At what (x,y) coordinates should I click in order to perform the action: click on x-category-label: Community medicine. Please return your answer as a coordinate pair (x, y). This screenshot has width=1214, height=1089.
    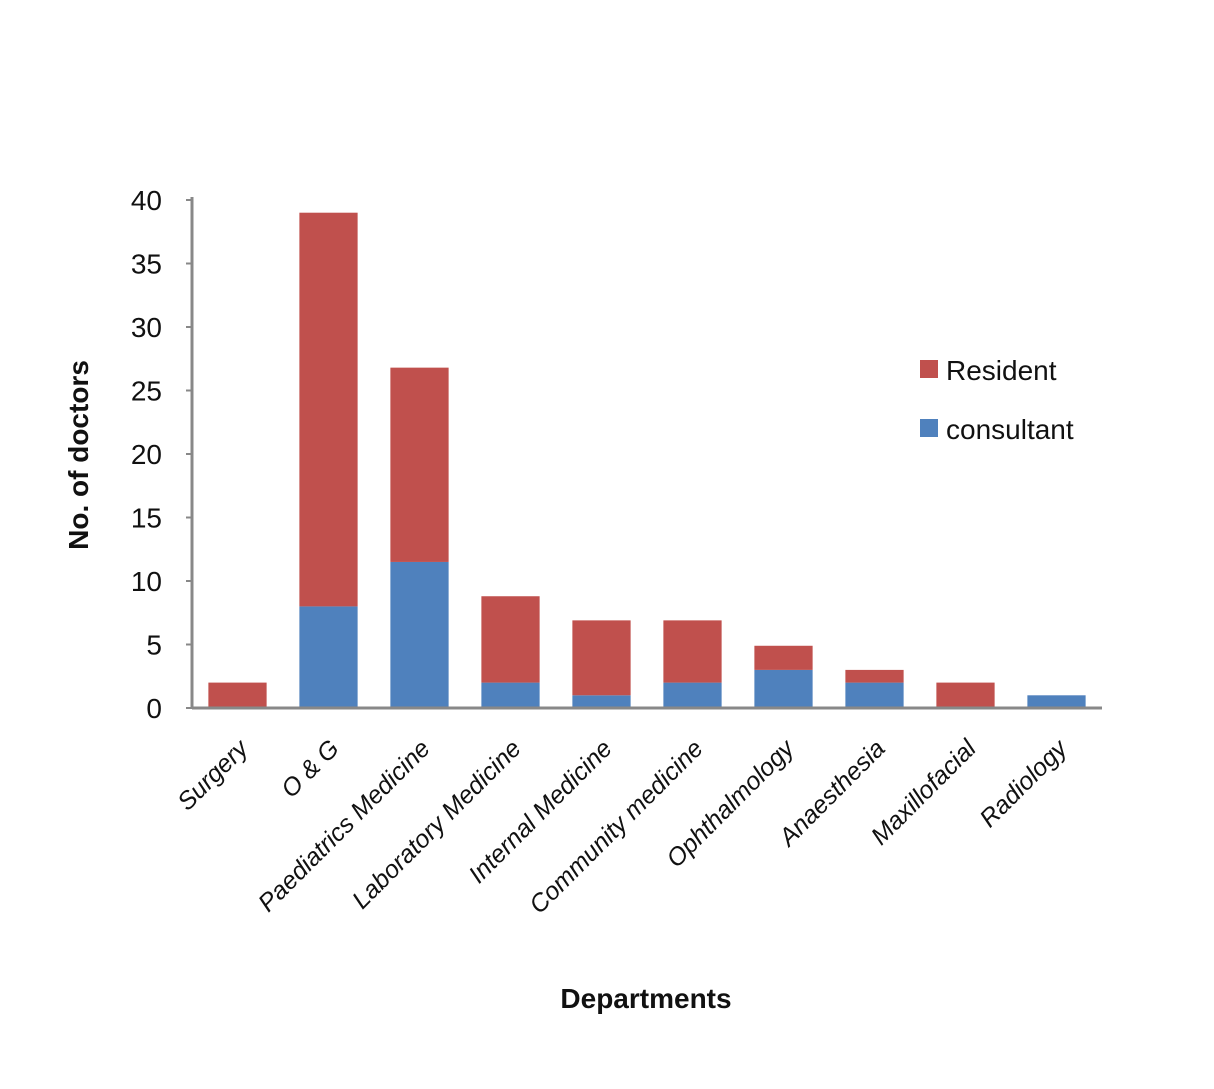
    Looking at the image, I should click on (616, 826).